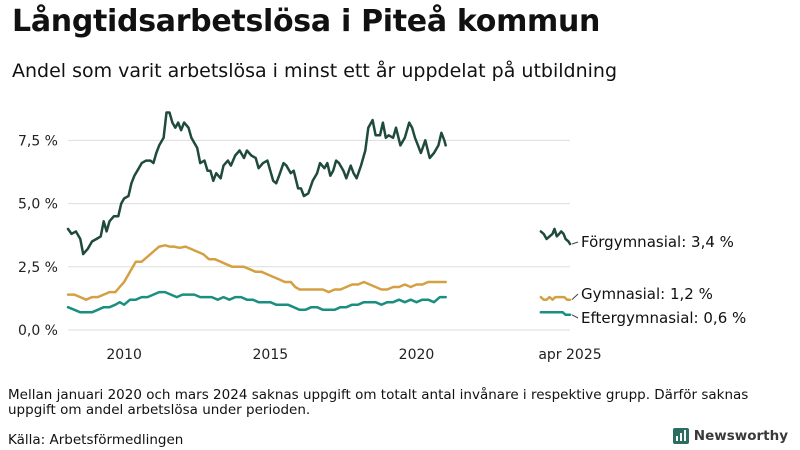 This screenshot has height=450, width=800. What do you see at coordinates (124, 355) in the screenshot?
I see `x-tick-label: 2010` at bounding box center [124, 355].